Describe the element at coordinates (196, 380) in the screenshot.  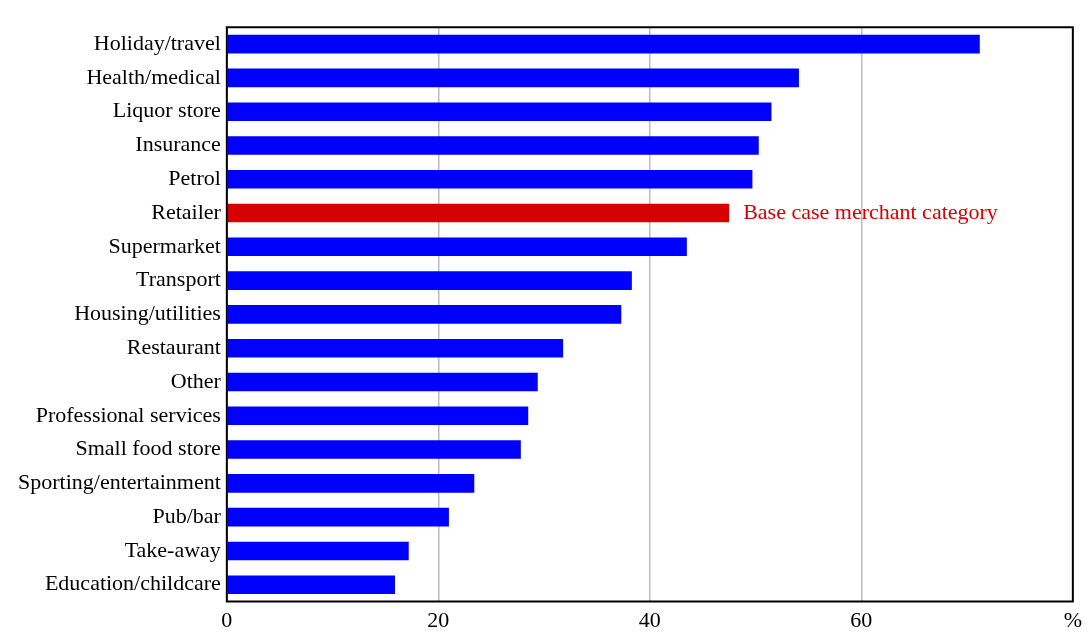
I see `y-tick-label: Other` at that location.